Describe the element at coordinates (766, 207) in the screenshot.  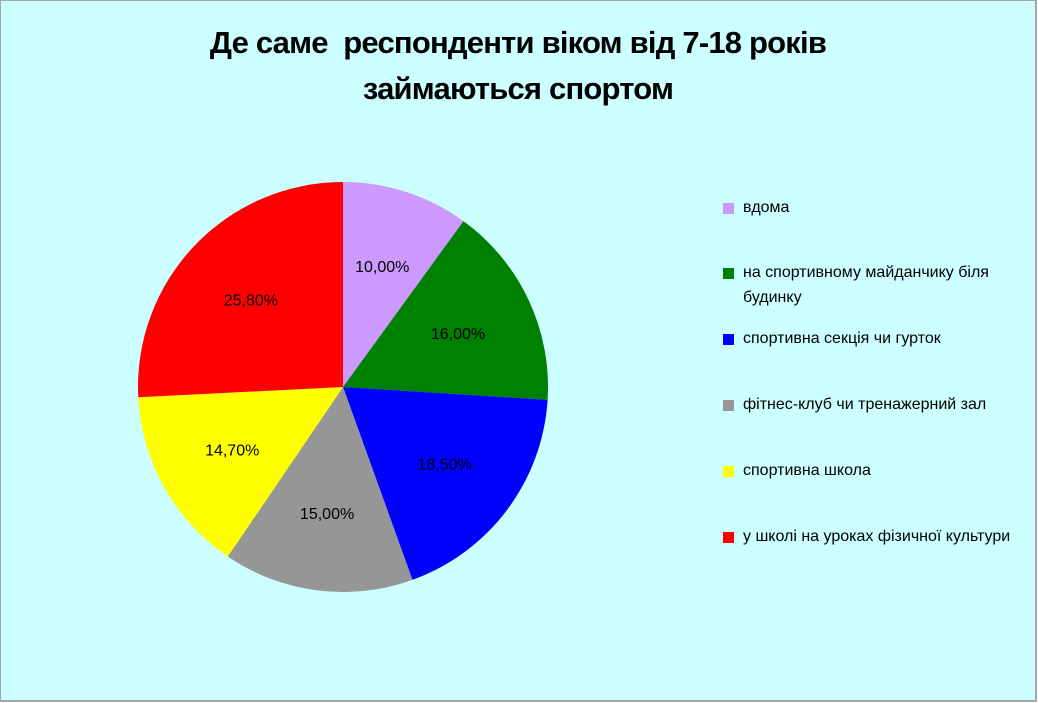
I see `legend-label: вдома` at that location.